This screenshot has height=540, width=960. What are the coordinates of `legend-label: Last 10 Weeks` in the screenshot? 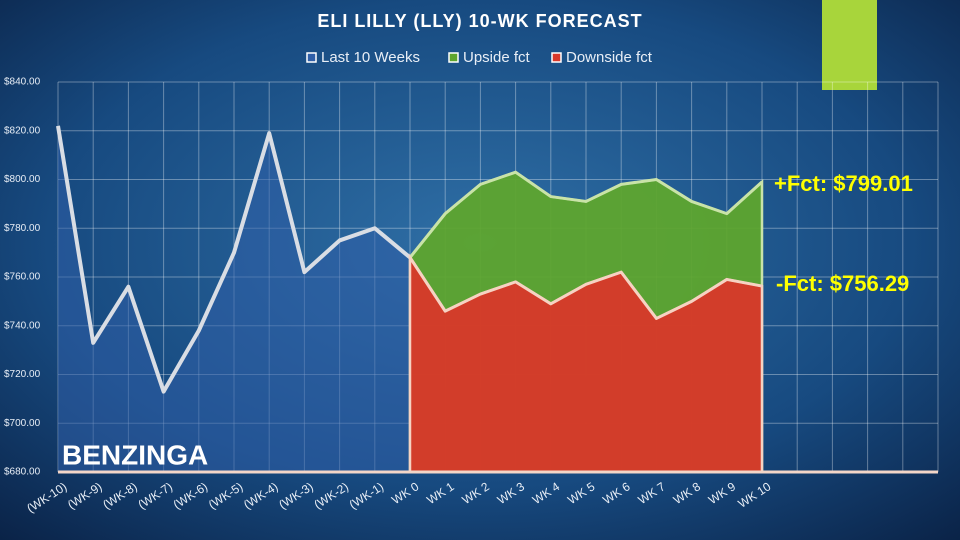 It's located at (370, 57).